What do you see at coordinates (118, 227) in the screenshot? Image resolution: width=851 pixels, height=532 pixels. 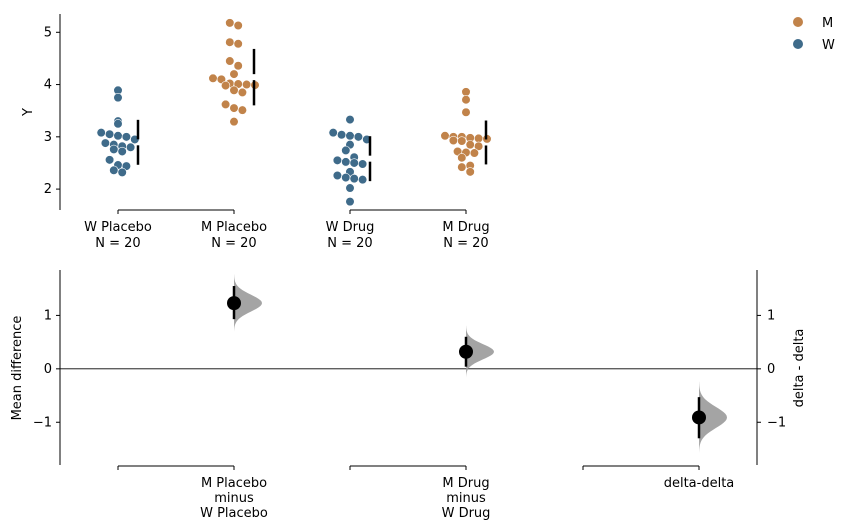 I see `group-name-label: W Placebo` at bounding box center [118, 227].